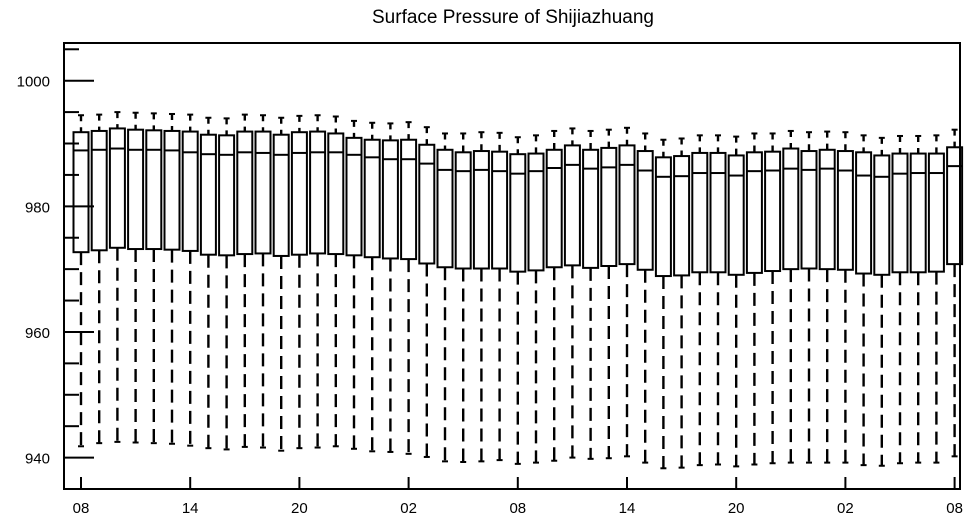 This screenshot has height=520, width=968. I want to click on x-tick-label: 14, so click(627, 508).